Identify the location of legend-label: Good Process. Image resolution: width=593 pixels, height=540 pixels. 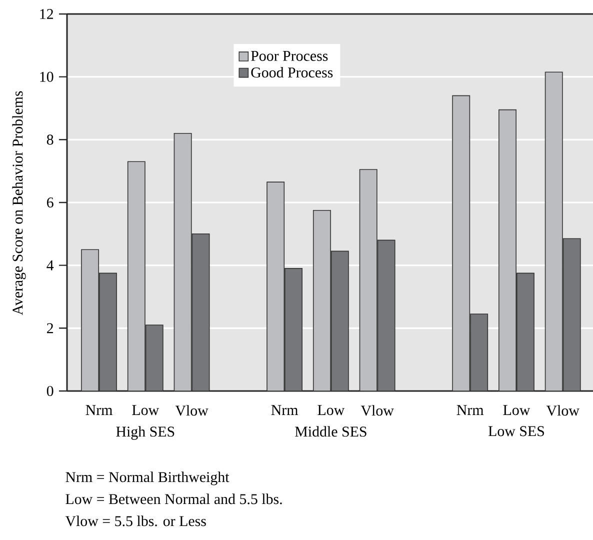
(292, 72).